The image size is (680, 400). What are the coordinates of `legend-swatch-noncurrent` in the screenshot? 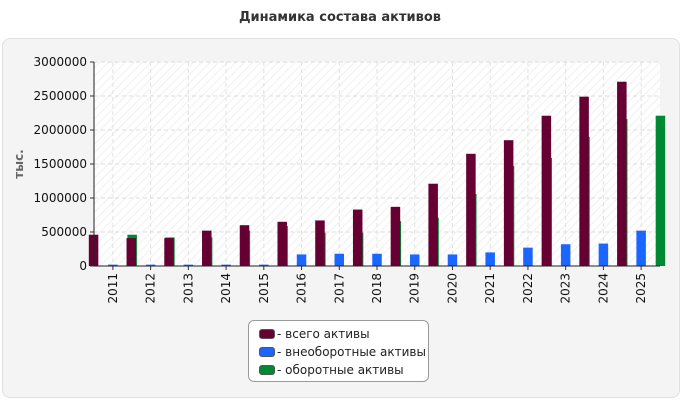 It's located at (267, 352).